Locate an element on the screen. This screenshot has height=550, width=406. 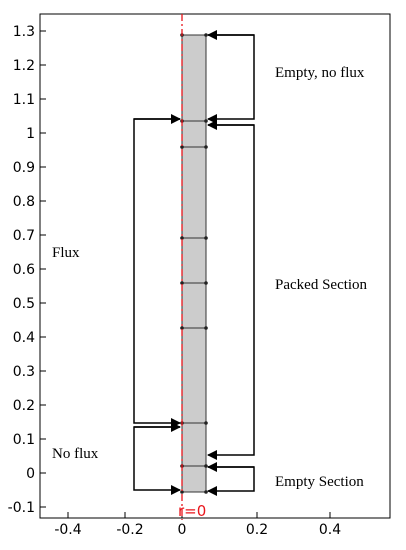
empty-no-flux-bracket is located at coordinates (231, 79).